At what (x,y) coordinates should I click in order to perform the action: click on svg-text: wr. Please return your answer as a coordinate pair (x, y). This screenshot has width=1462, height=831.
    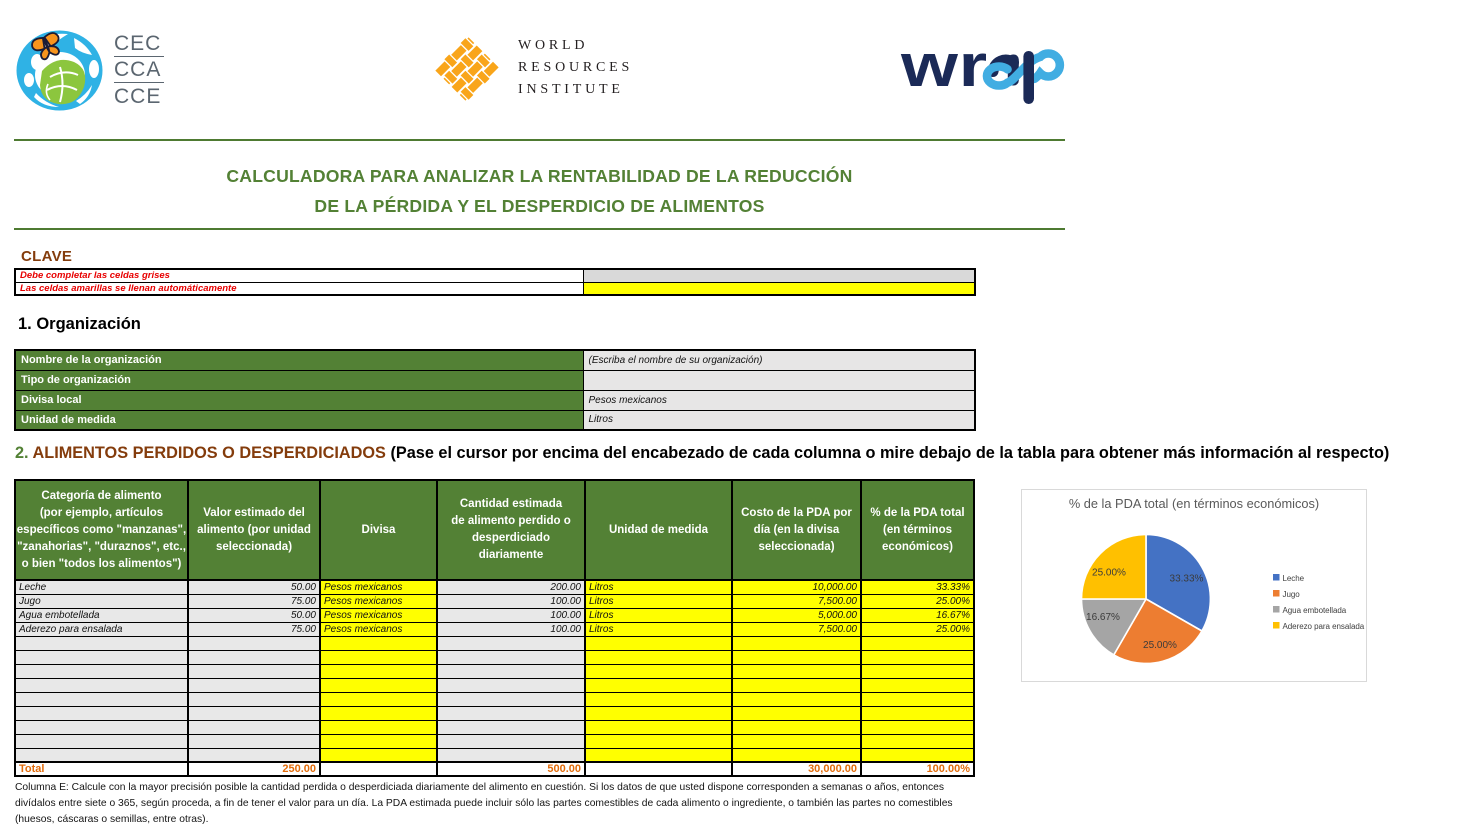
    Looking at the image, I should click on (944, 72).